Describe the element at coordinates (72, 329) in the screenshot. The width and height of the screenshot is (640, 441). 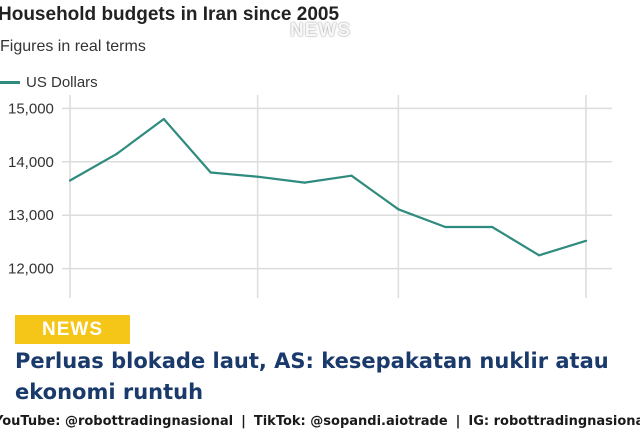
I see `news-badge: NEWS` at that location.